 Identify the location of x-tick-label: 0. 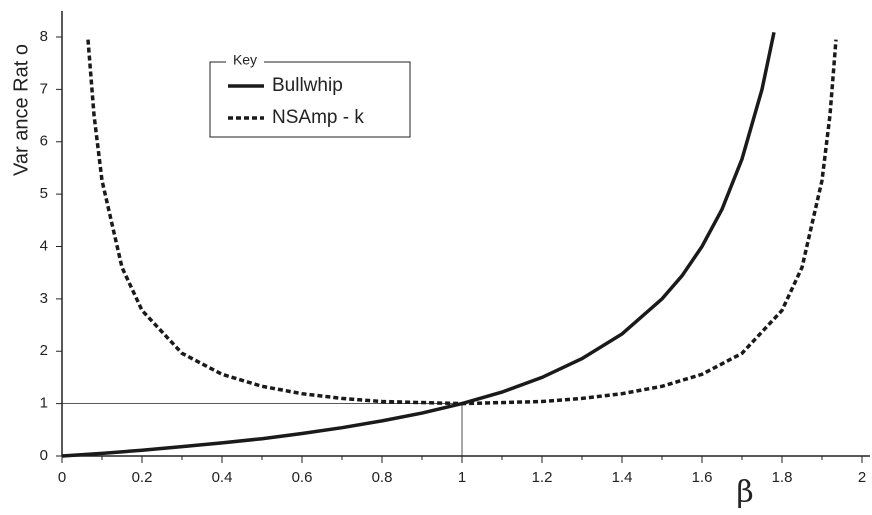
(62, 477).